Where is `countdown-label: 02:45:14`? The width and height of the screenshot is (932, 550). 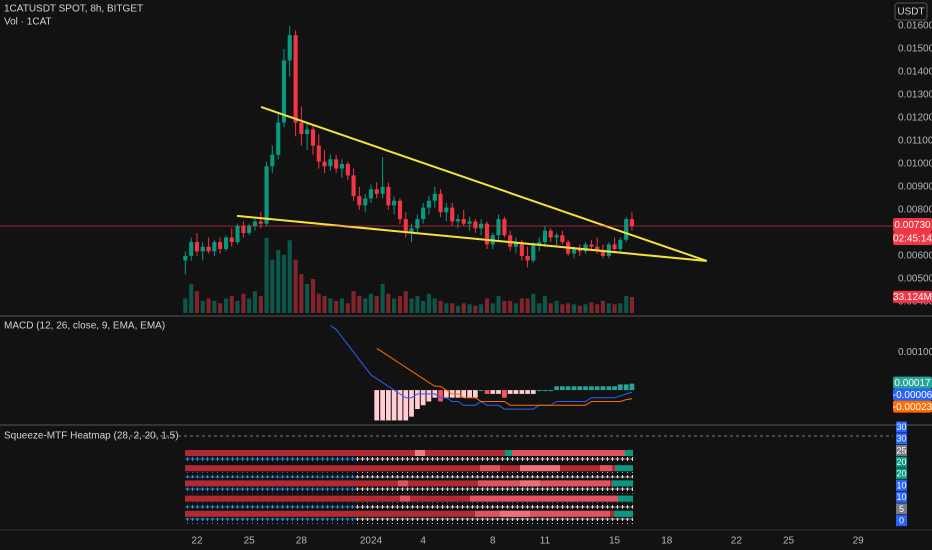 countdown-label: 02:45:14 is located at coordinates (912, 239).